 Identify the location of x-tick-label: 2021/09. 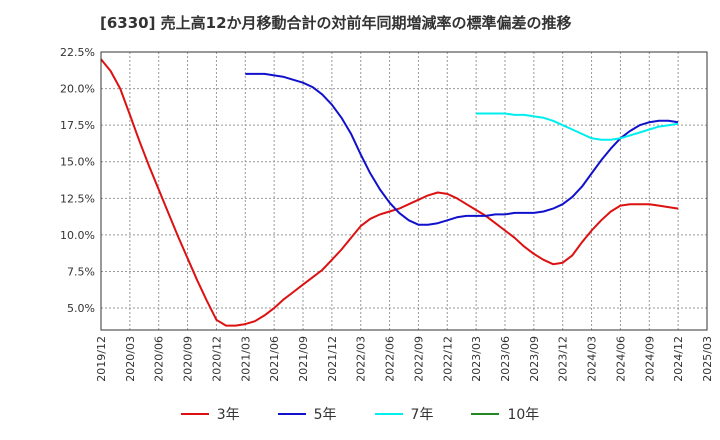
(303, 359).